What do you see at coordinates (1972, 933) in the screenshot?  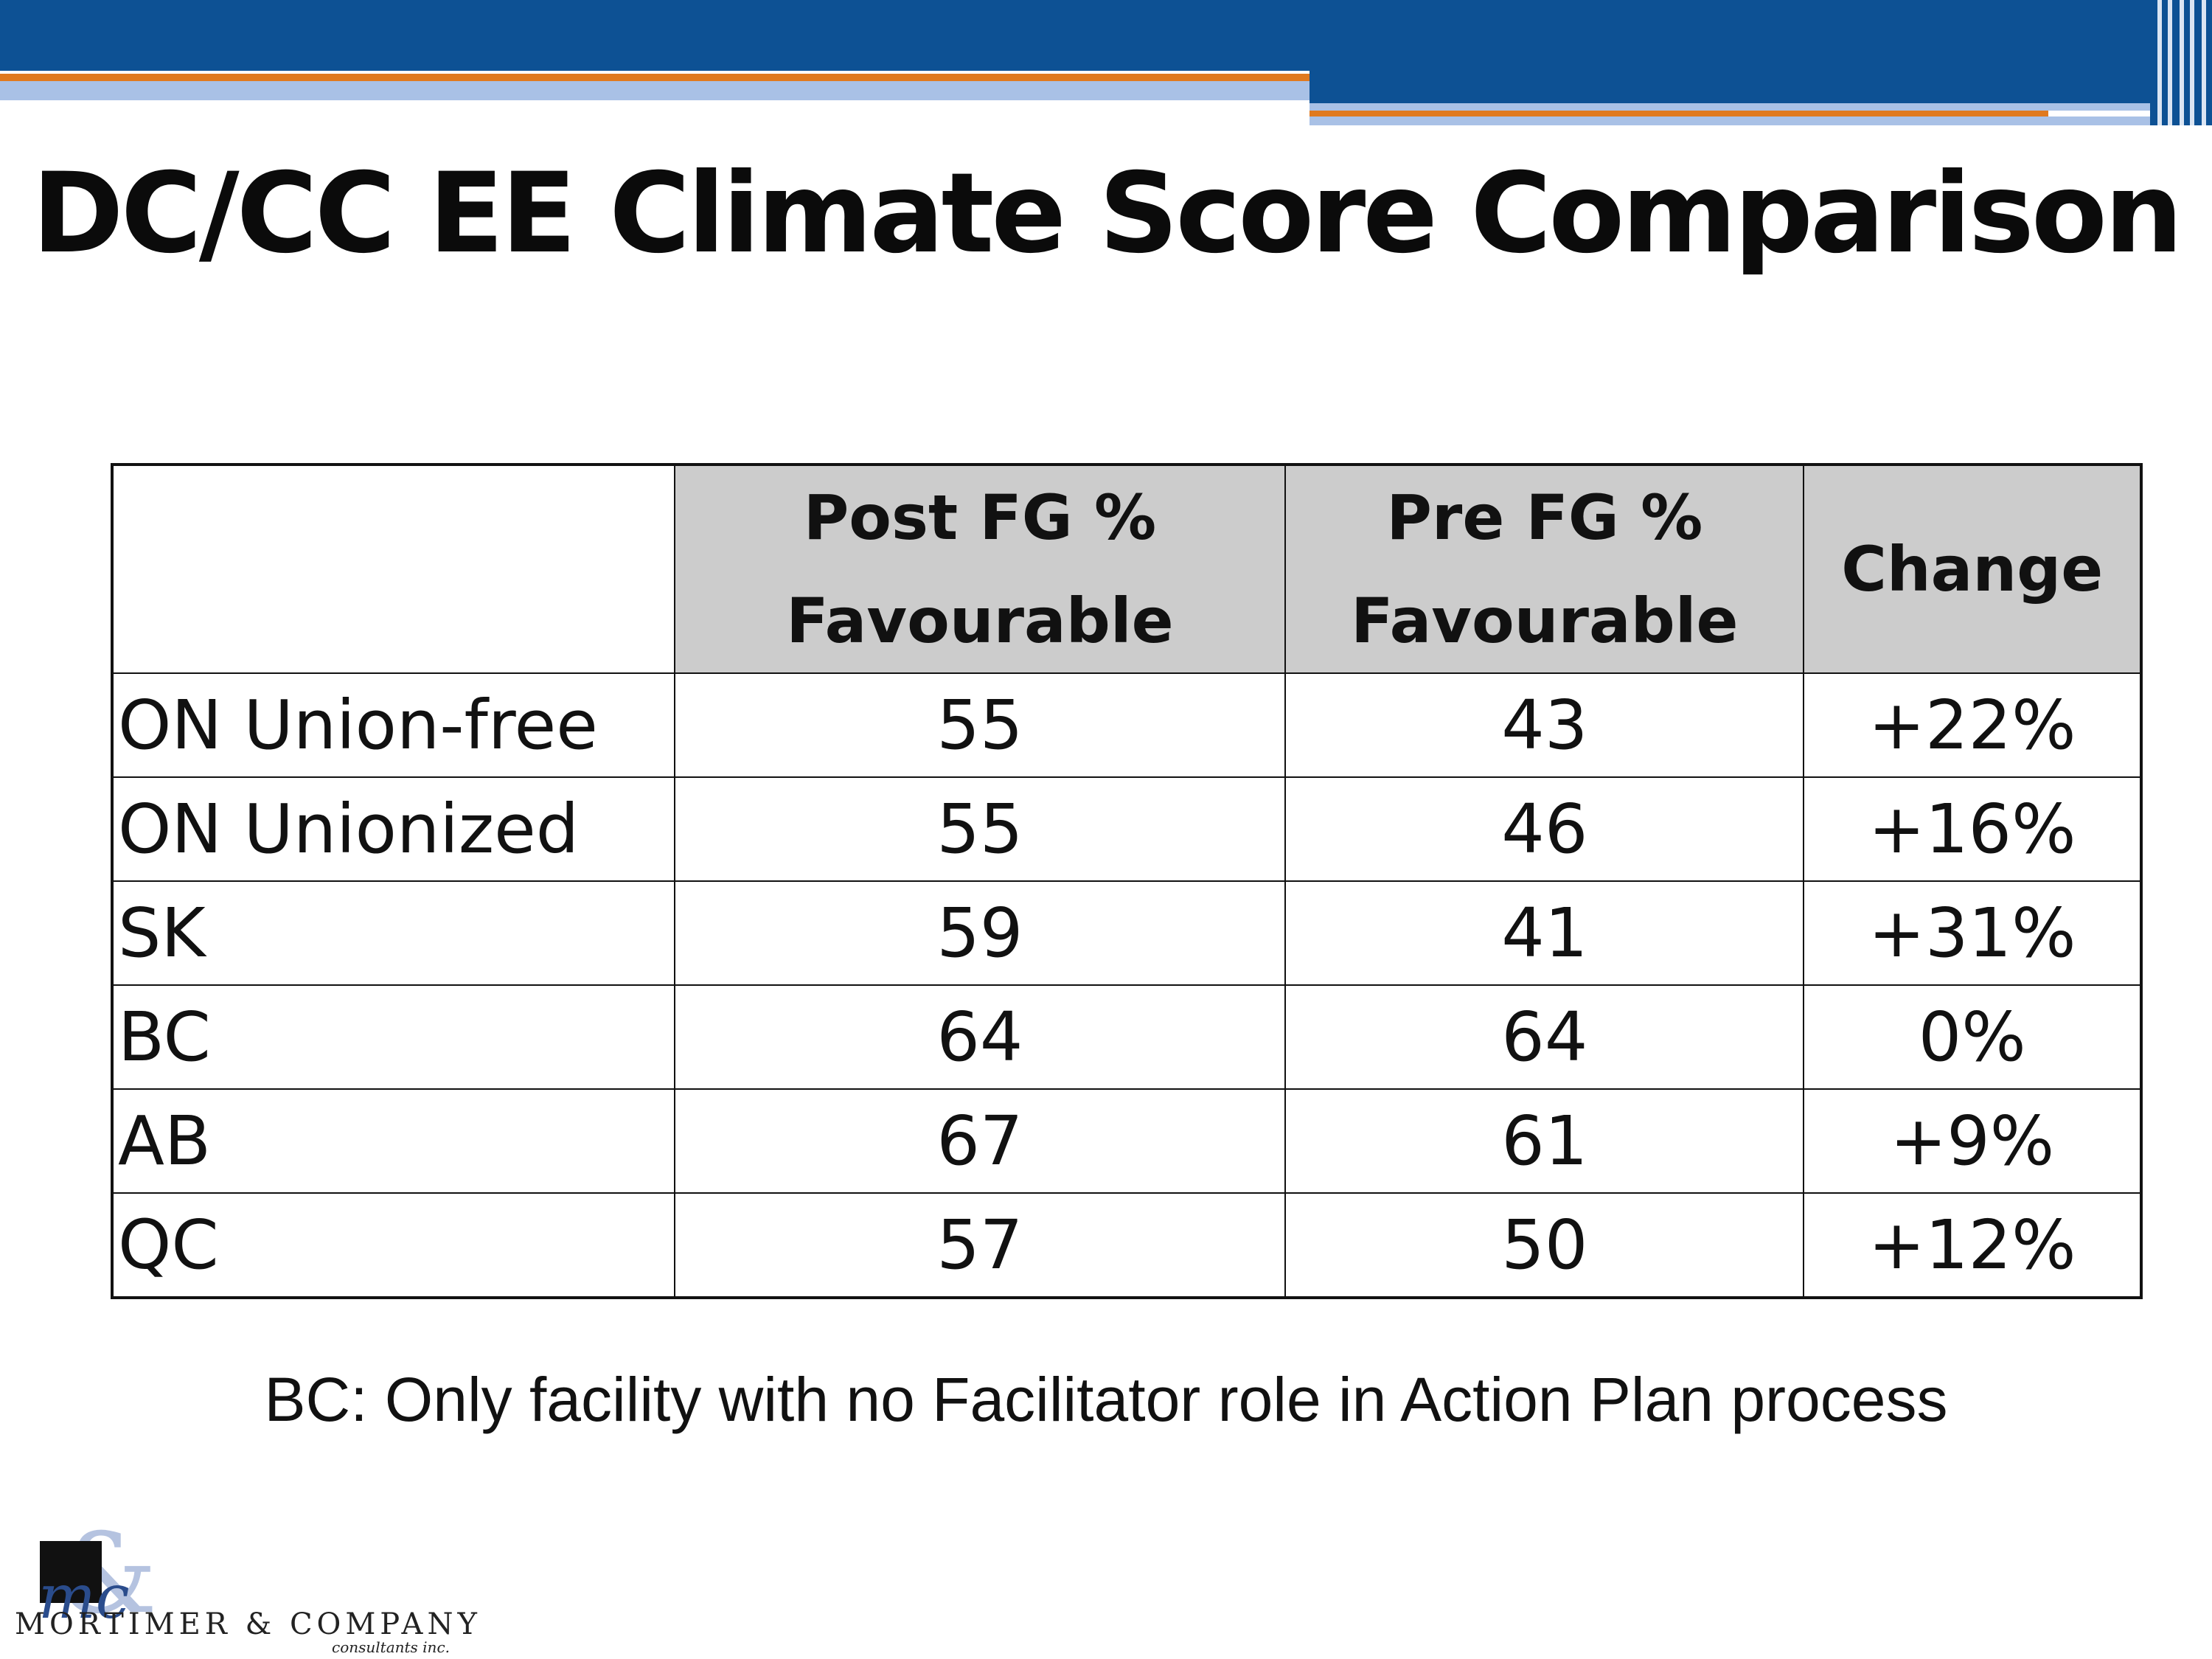 I see `change-value: +31%` at bounding box center [1972, 933].